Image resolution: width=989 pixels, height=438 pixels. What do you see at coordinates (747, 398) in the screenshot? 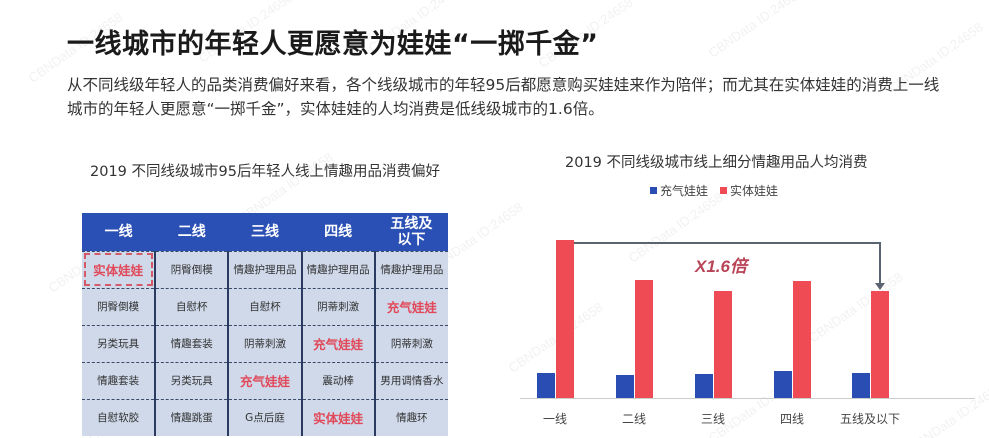
I see `x-axis-line` at bounding box center [747, 398].